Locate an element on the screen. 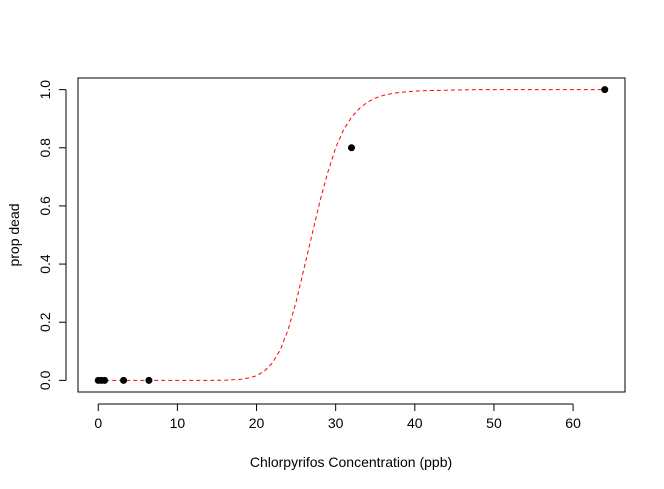 This screenshot has height=489, width=664. x-axis: 0 10 20 30 40 50 60 is located at coordinates (337, 417).